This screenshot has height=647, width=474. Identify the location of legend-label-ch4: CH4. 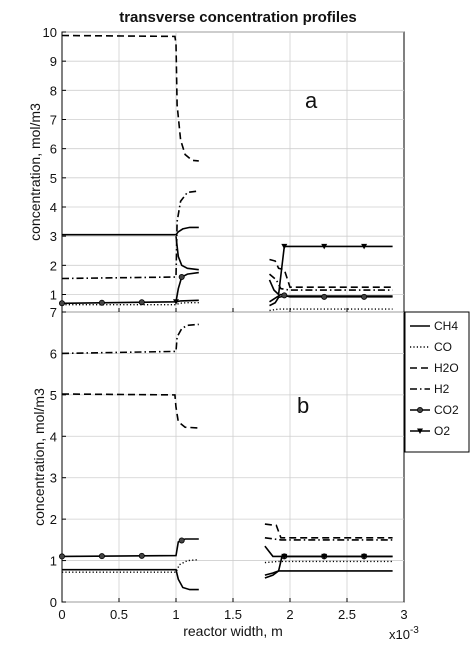
(446, 326).